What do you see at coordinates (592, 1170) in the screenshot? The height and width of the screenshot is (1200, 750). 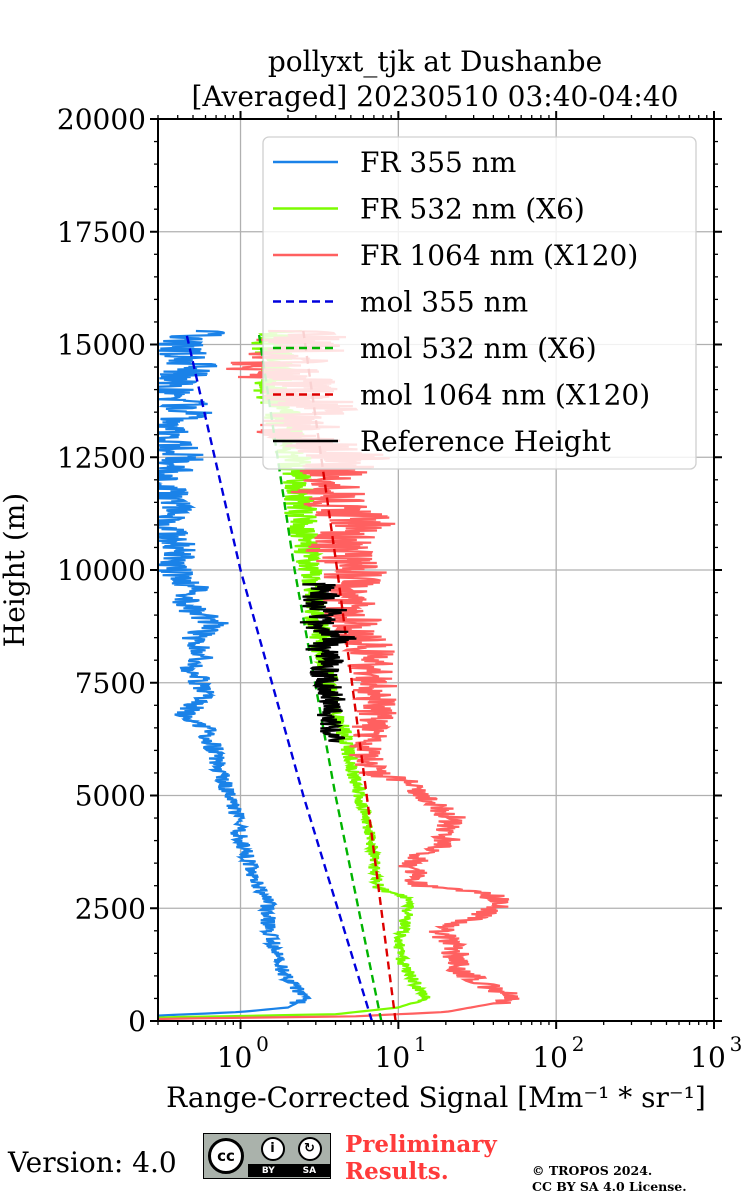 I see `copyright-line1: © TROPOS 2024.` at bounding box center [592, 1170].